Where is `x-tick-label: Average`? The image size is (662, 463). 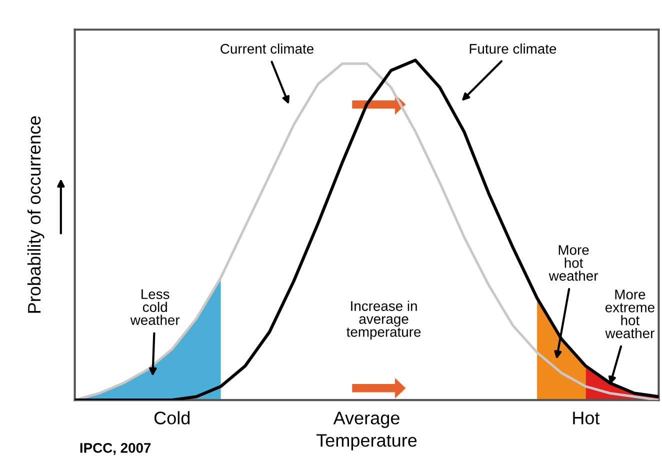
x-tick-label: Average is located at coordinates (366, 420).